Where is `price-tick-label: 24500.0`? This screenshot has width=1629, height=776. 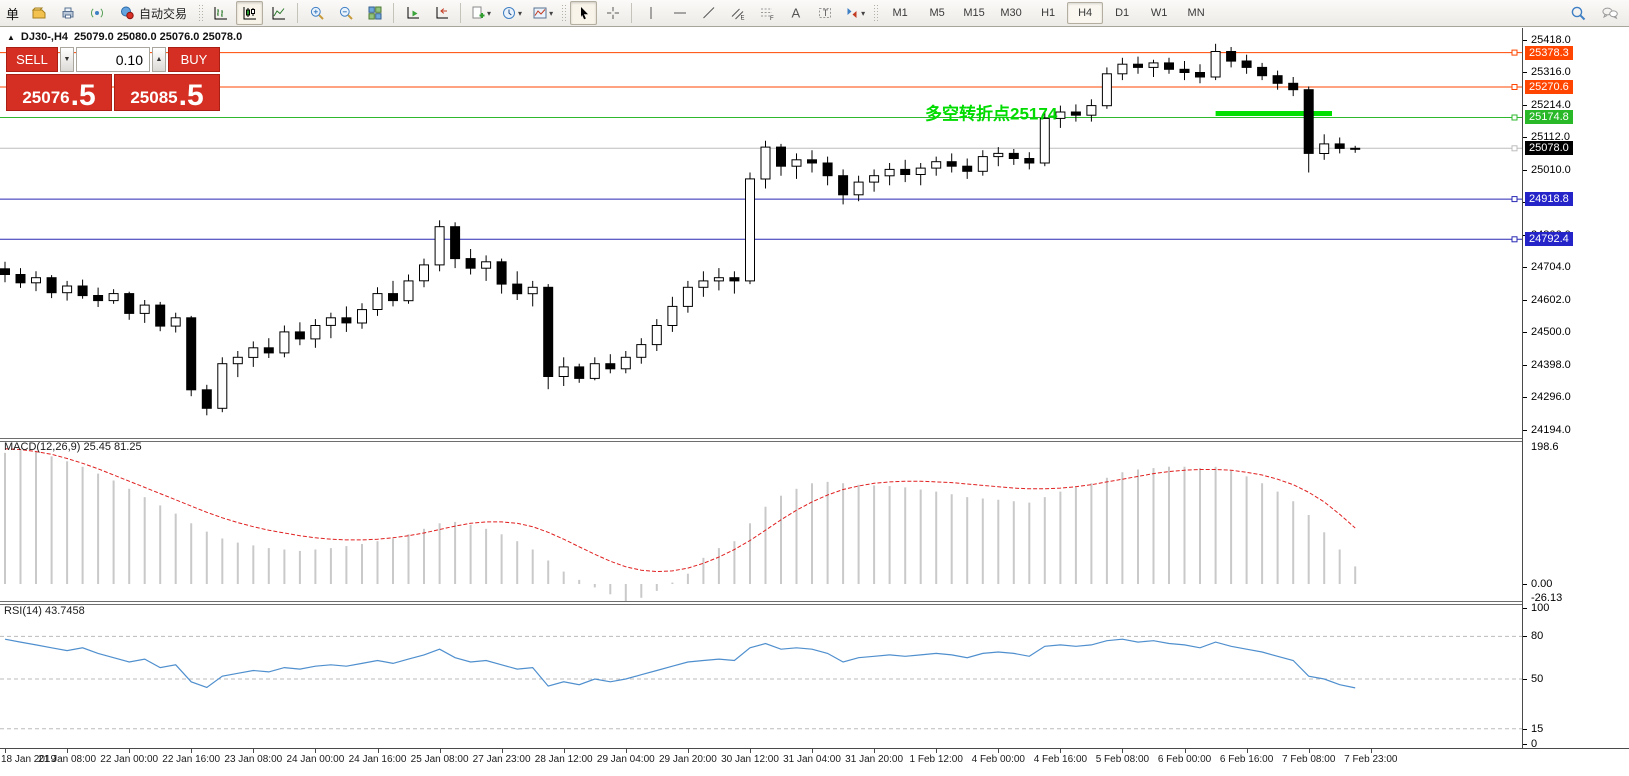
price-tick-label: 24500.0 is located at coordinates (1551, 332).